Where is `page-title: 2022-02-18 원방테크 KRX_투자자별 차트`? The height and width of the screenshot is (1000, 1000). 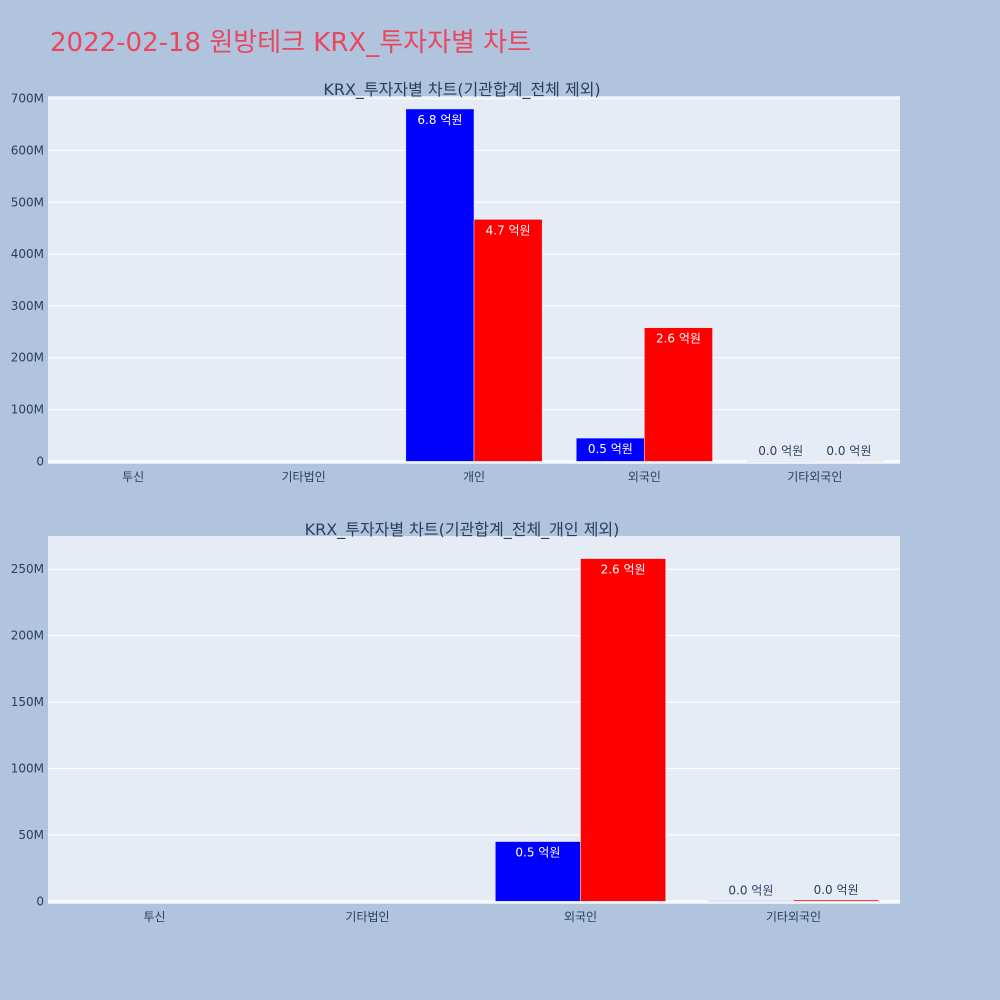 page-title: 2022-02-18 원방테크 KRX_투자자별 차트 is located at coordinates (291, 43).